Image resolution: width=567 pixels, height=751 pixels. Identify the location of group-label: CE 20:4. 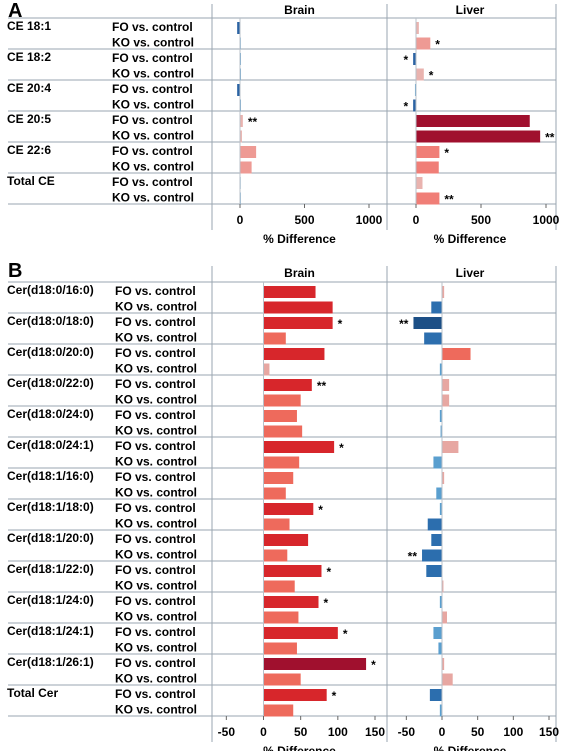
(29, 88).